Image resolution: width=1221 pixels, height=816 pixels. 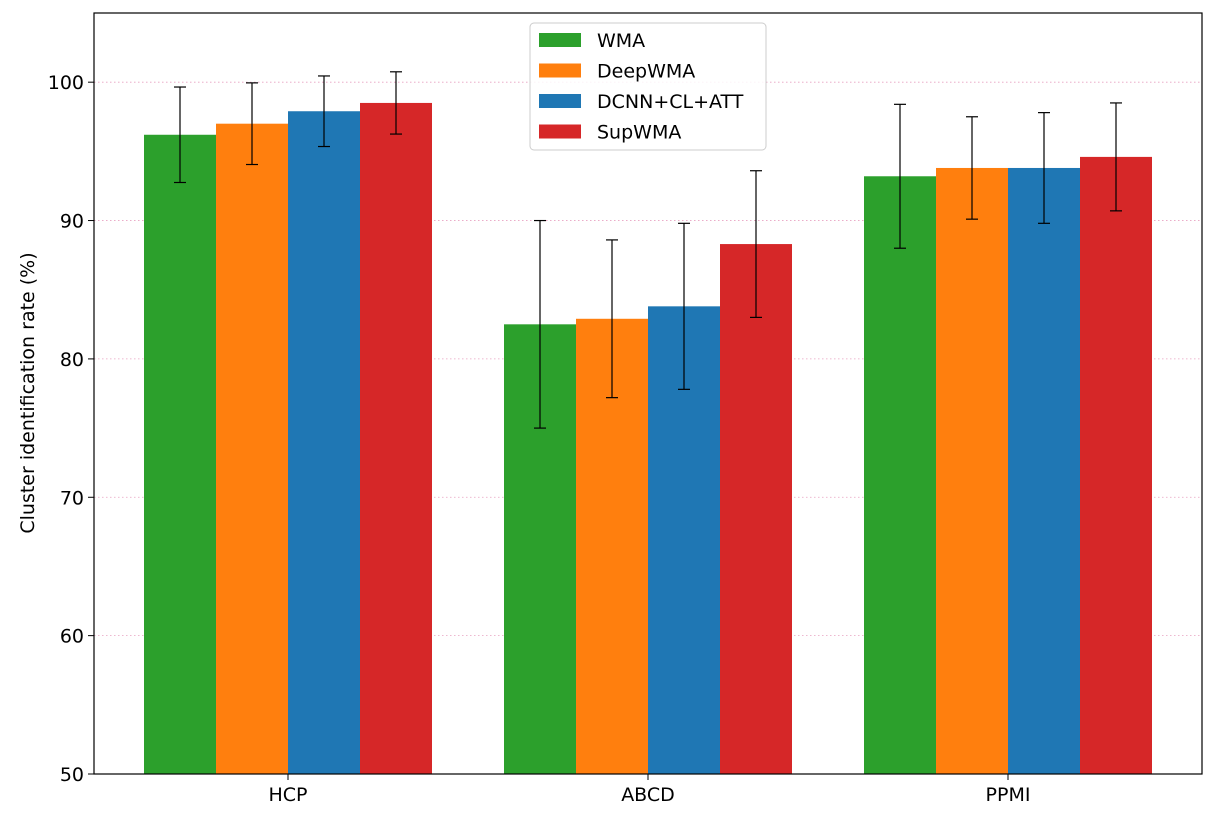 I want to click on legend-label: DeepWMA, so click(x=646, y=72).